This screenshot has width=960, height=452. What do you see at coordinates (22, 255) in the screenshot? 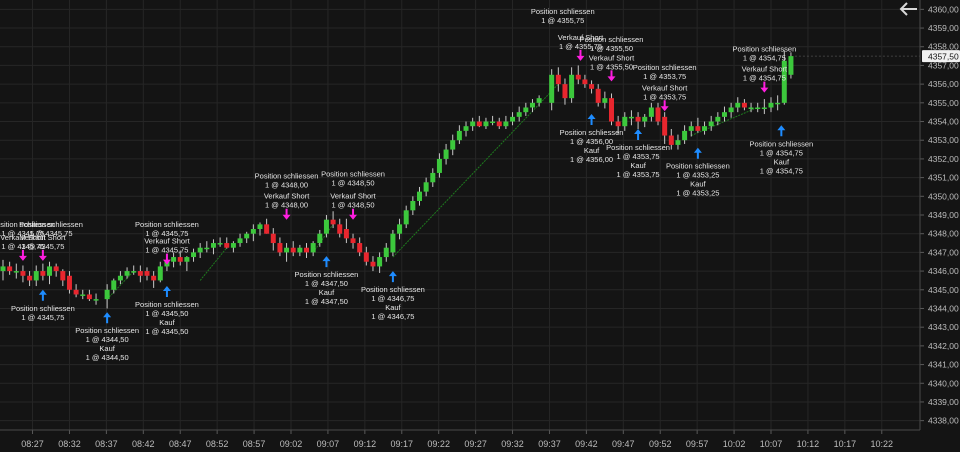
I see `sell-arrow-icon` at bounding box center [22, 255].